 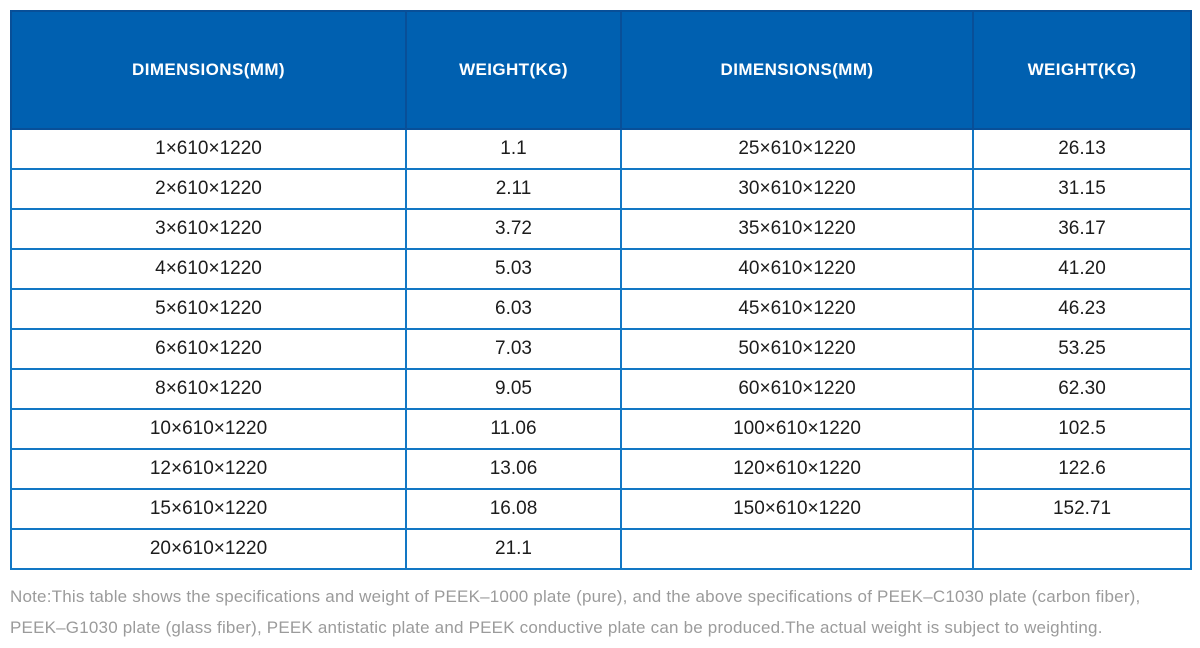 What do you see at coordinates (513, 389) in the screenshot?
I see `weight-cell: 9.05` at bounding box center [513, 389].